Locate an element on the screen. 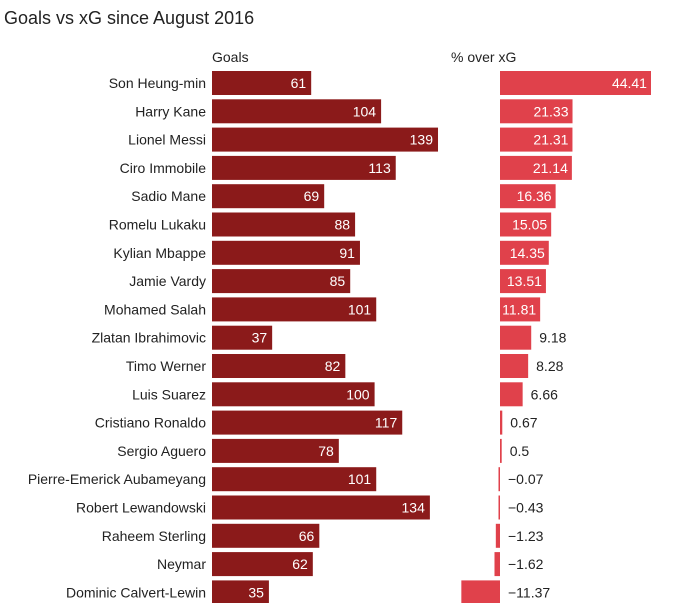 The image size is (690, 603). goals-value-label: 113 is located at coordinates (379, 168).